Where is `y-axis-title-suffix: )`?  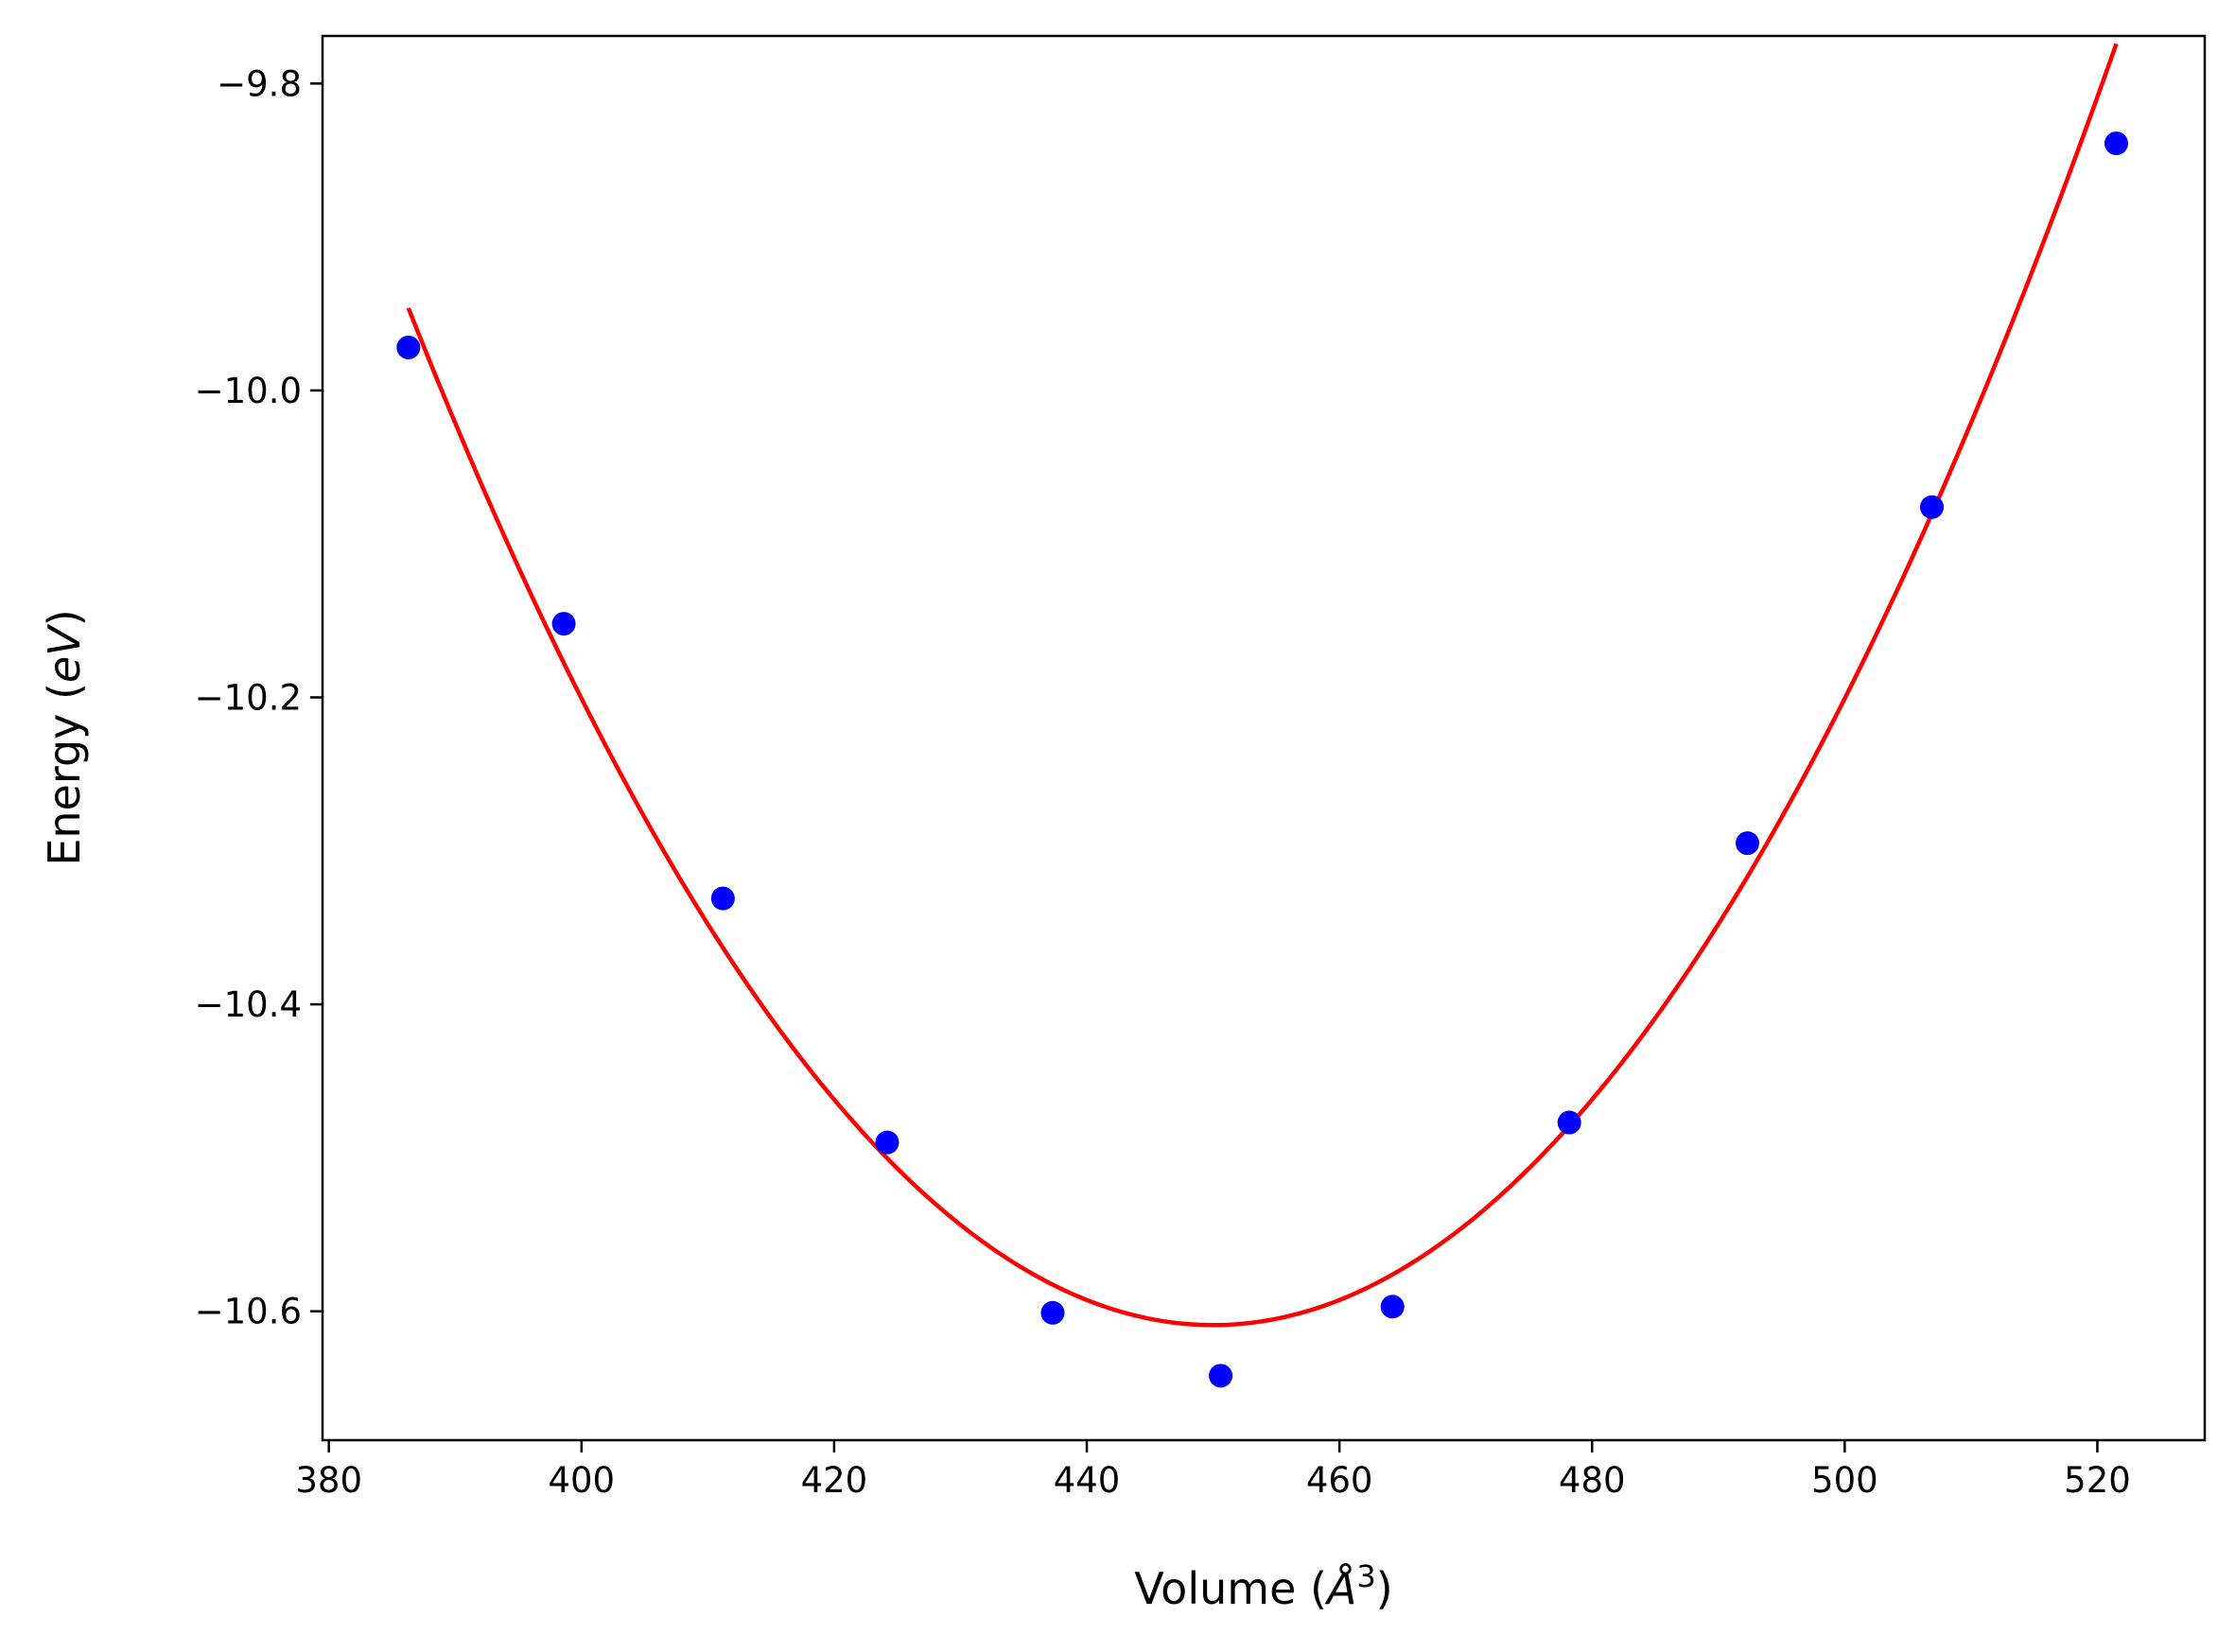
y-axis-title-suffix: ) is located at coordinates (64, 617).